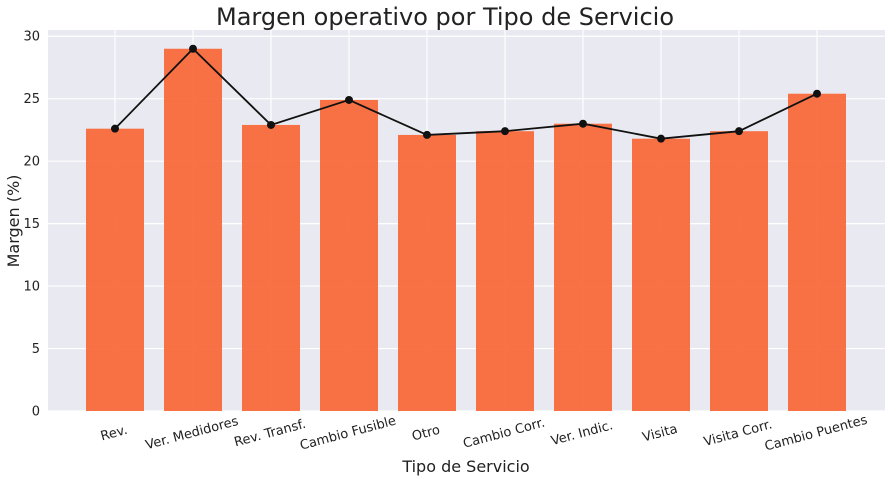 Image resolution: width=891 pixels, height=481 pixels. I want to click on x-tick-label: Ver. Medidores, so click(192, 433).